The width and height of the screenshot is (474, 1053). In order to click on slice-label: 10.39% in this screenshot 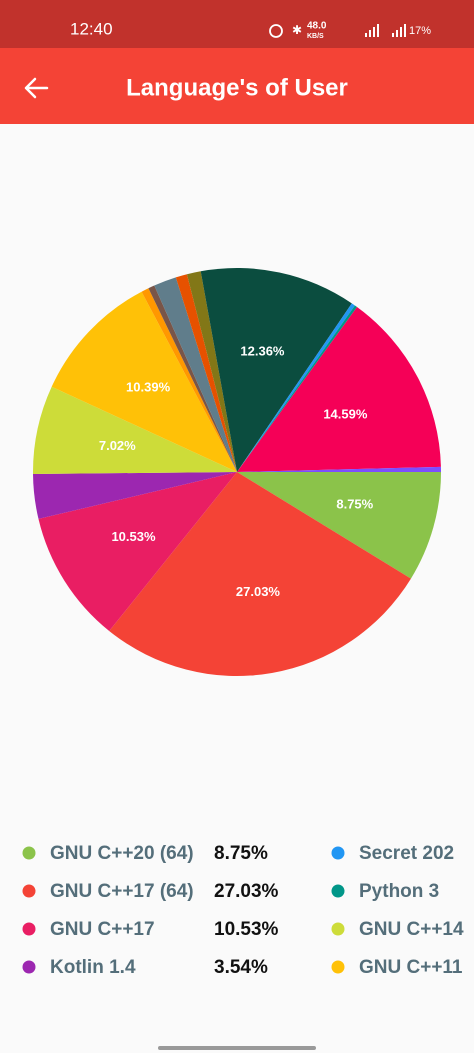, I will do `click(148, 386)`.